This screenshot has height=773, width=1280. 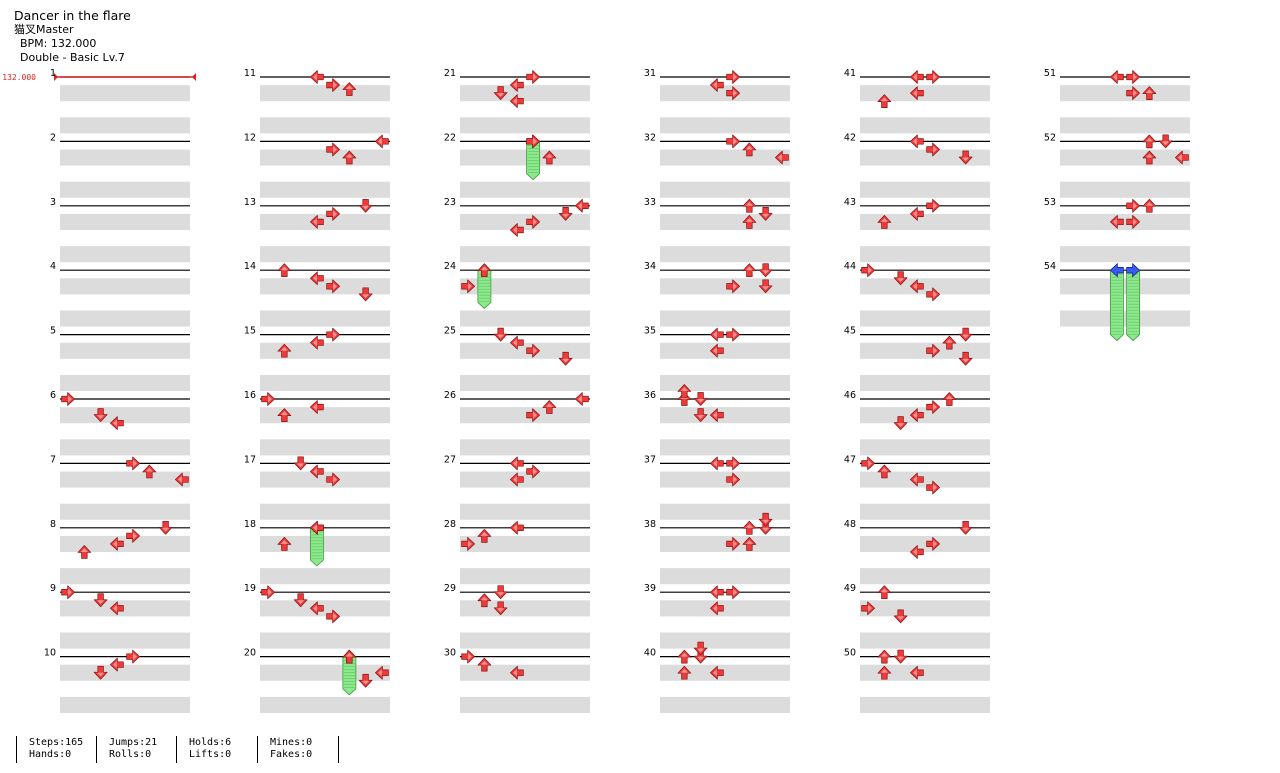 I want to click on measure-43: 43, so click(x=917, y=230).